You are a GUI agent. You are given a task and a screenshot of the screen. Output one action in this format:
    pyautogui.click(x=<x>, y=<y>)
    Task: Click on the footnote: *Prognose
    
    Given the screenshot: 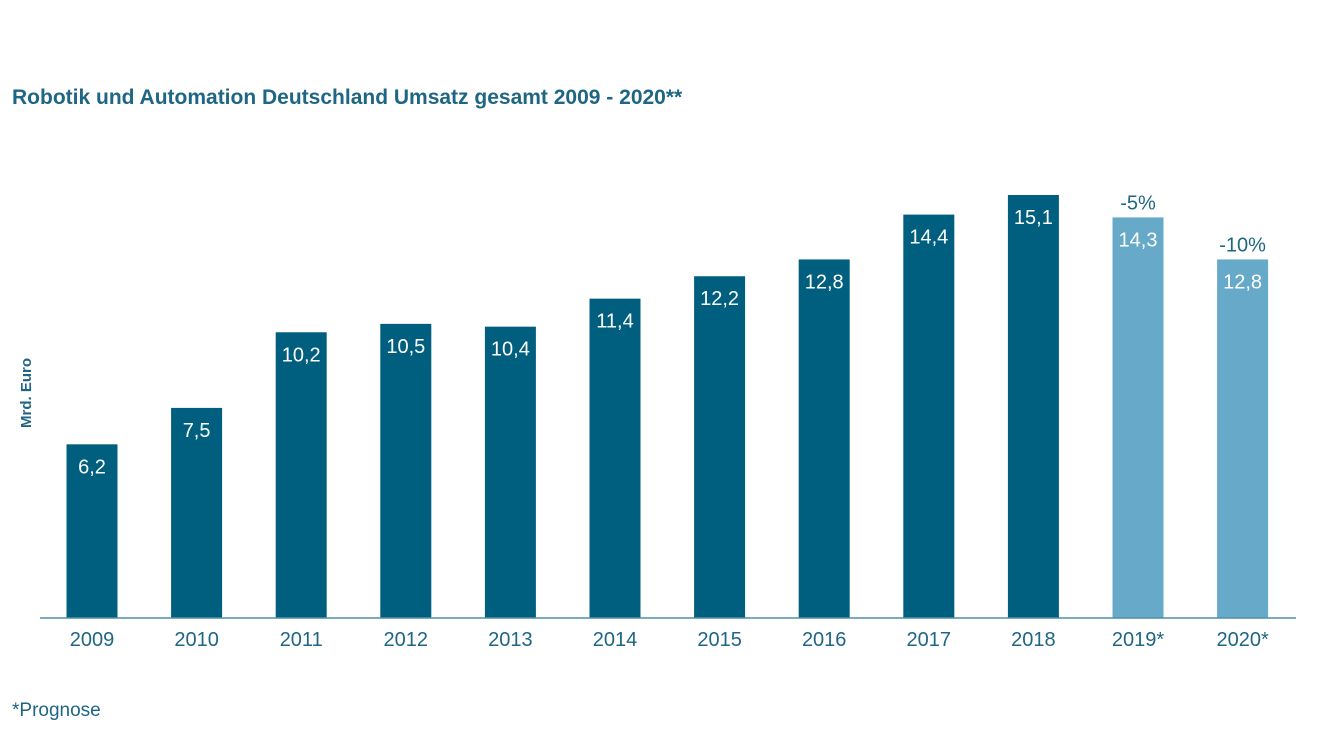 What is the action you would take?
    pyautogui.click(x=56, y=710)
    